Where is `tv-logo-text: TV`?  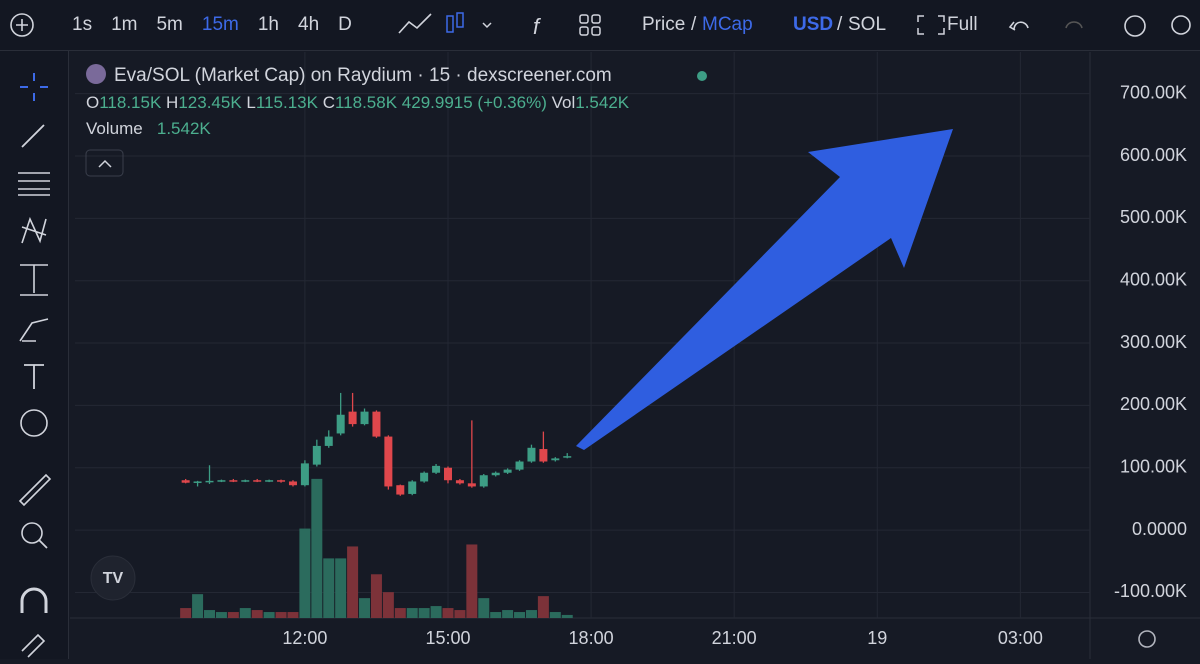 tv-logo-text: TV is located at coordinates (113, 578).